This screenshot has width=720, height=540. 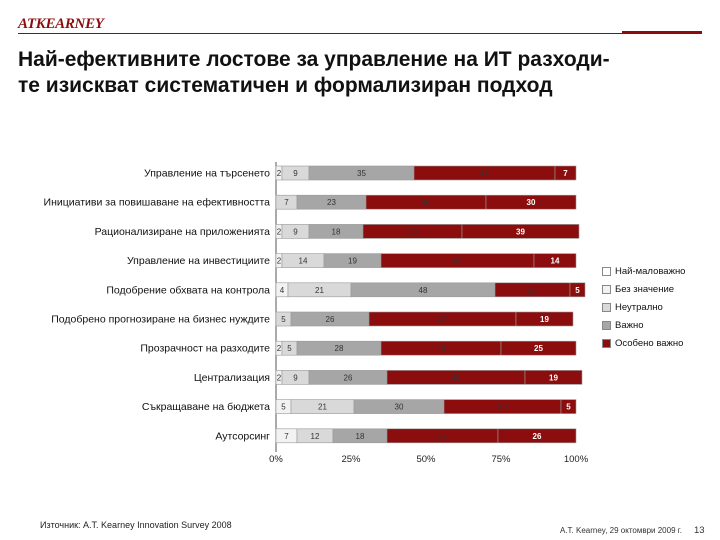 I want to click on category-label: Управление на търсенето, so click(x=207, y=174).